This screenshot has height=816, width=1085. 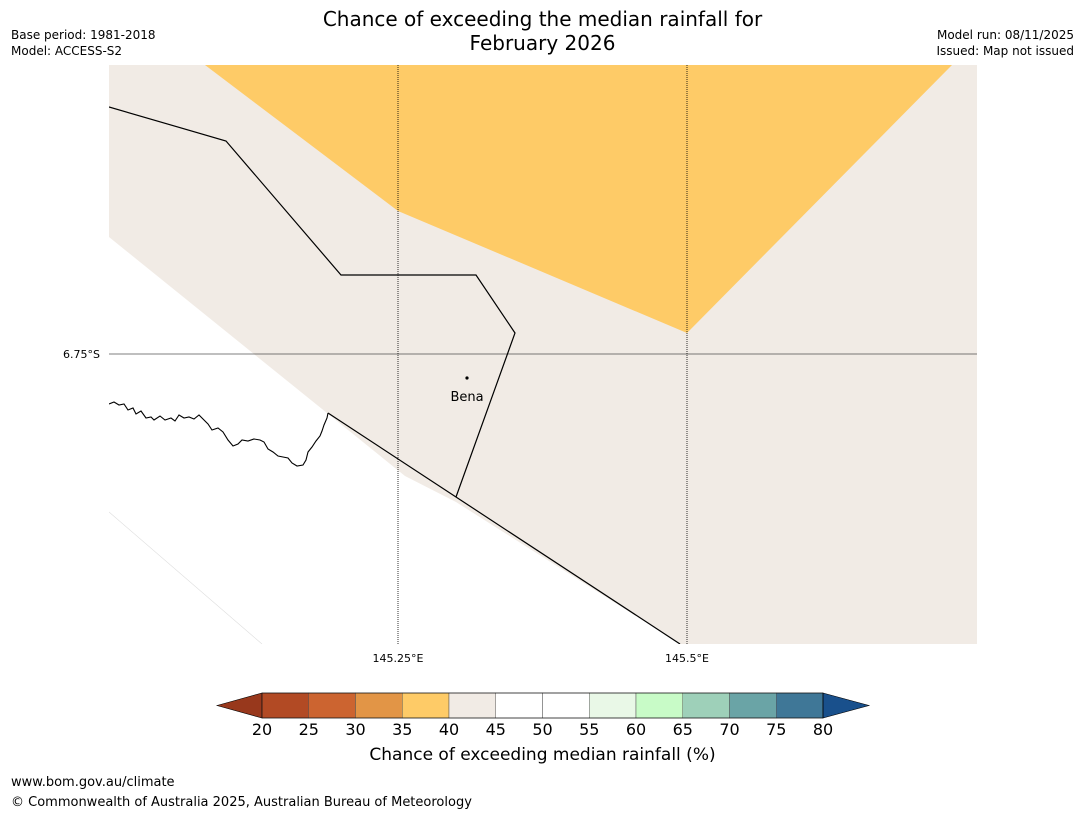 What do you see at coordinates (466, 397) in the screenshot?
I see `place-name-label: Bena` at bounding box center [466, 397].